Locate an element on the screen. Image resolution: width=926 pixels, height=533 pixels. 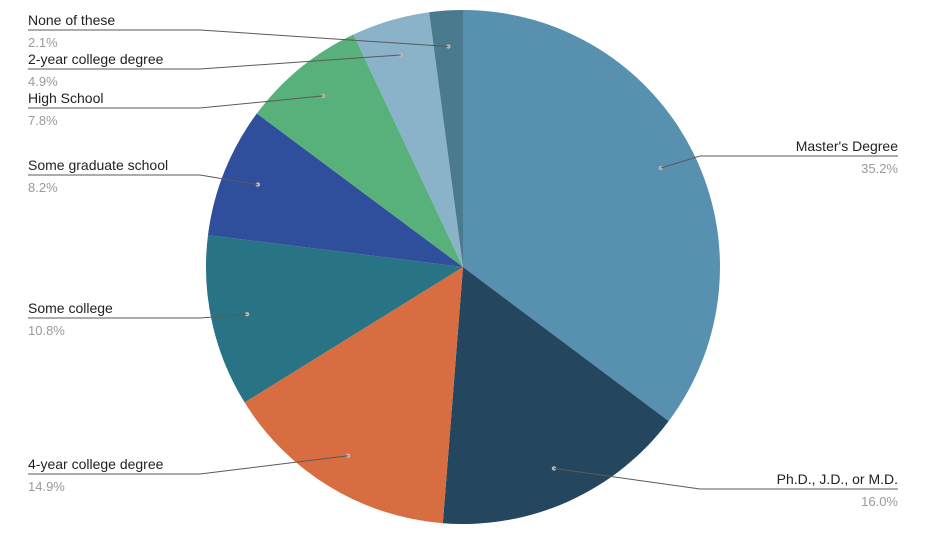
label-none-of-these: None of these is located at coordinates (71, 20).